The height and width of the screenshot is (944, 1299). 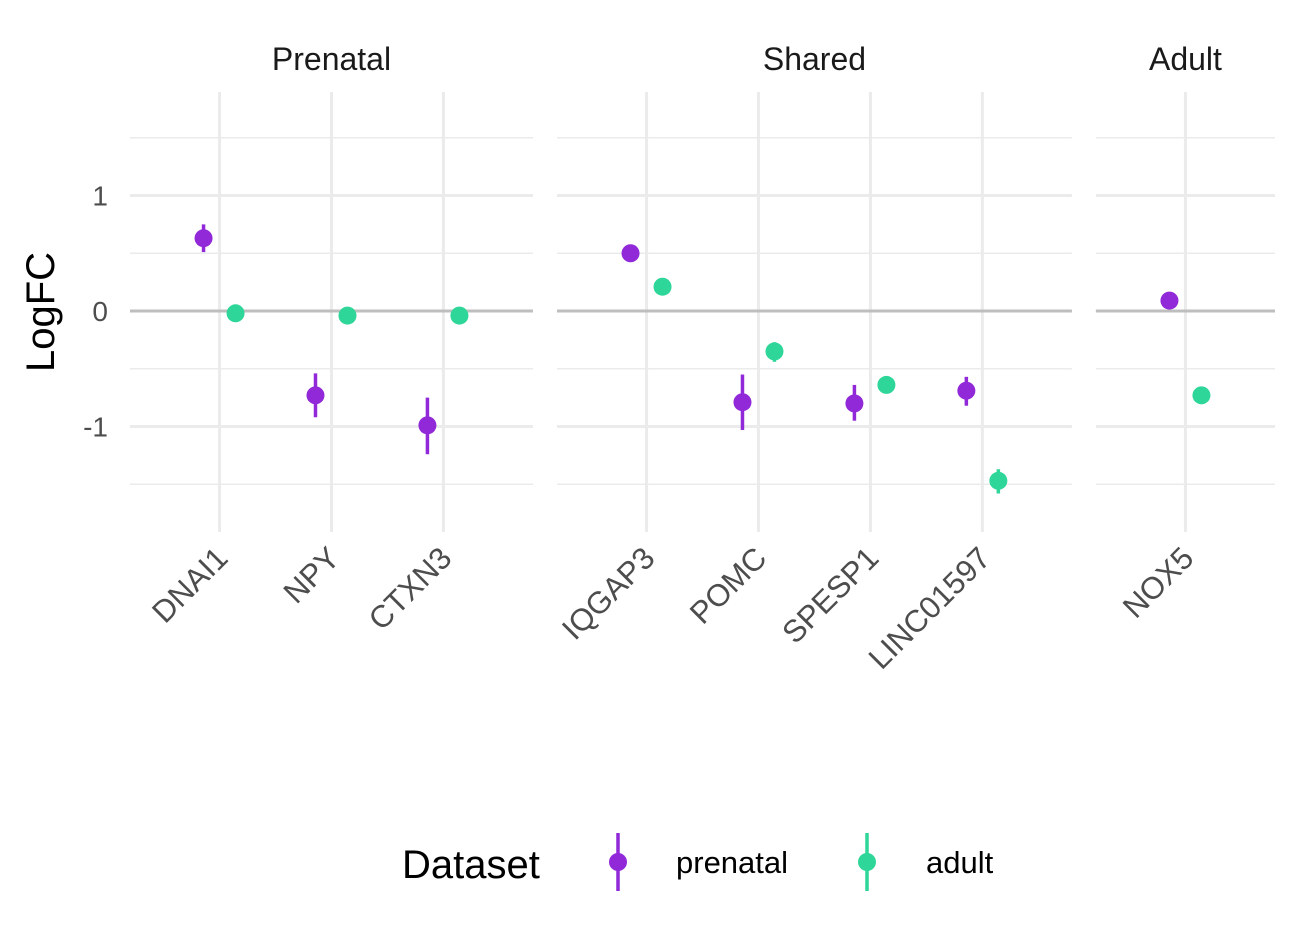 I want to click on y-axis-title: LogFC, so click(x=41, y=312).